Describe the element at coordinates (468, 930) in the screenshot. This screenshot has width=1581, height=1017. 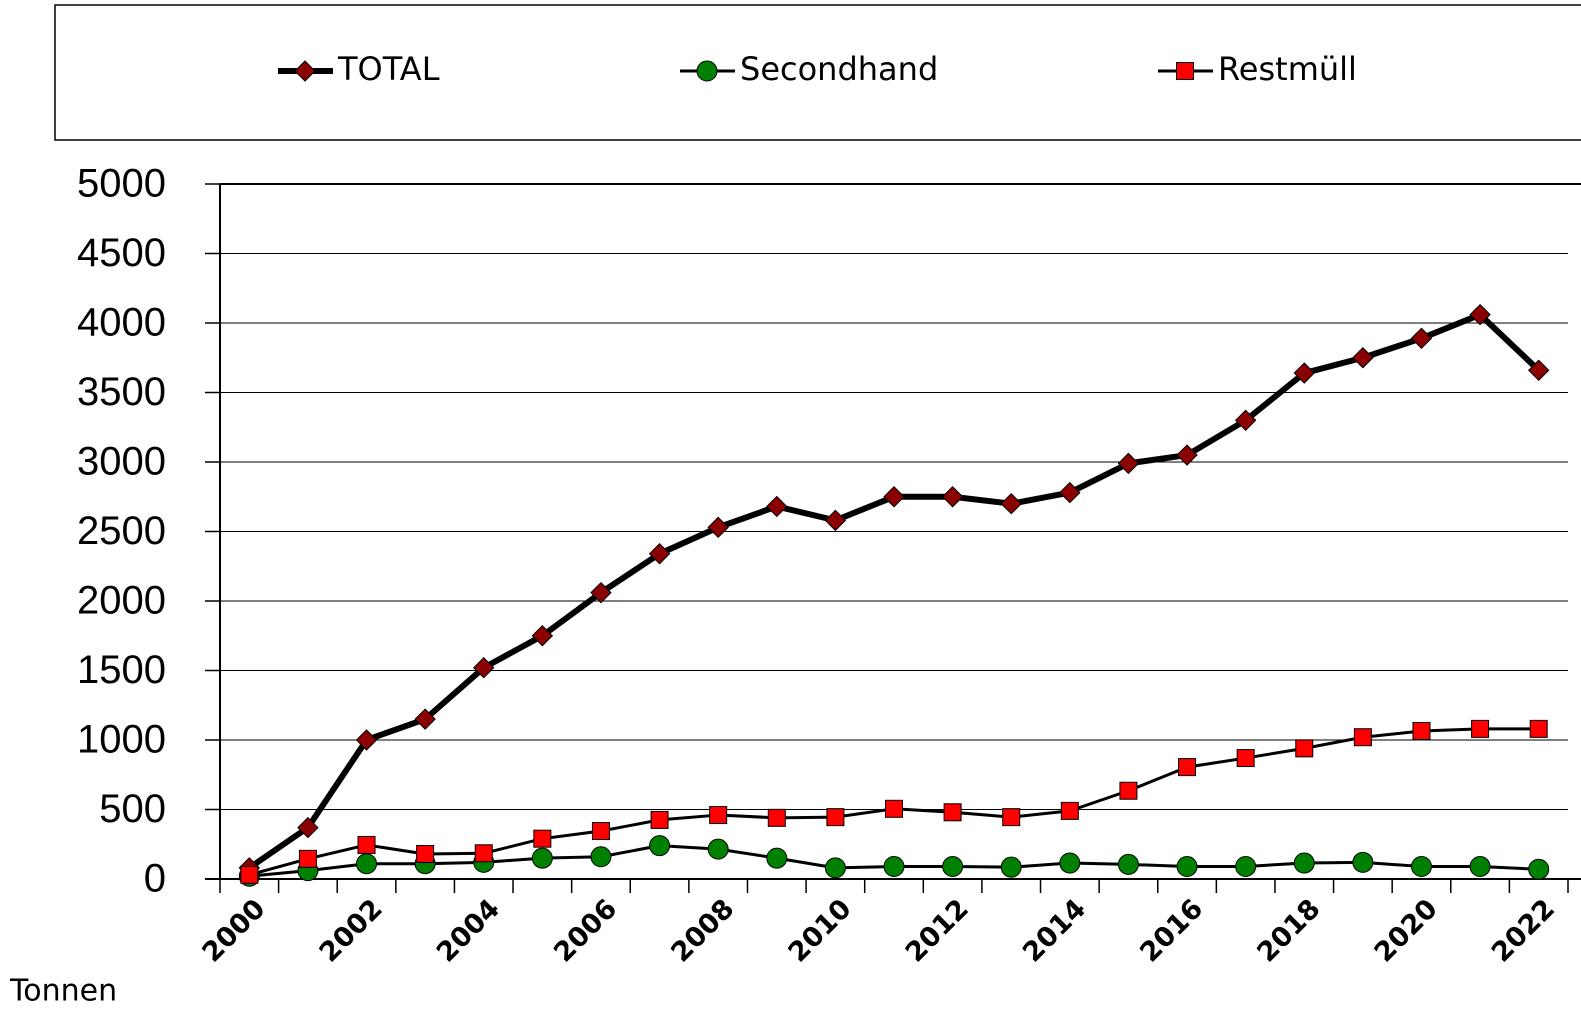
I see `x-tick-label: 2004` at that location.